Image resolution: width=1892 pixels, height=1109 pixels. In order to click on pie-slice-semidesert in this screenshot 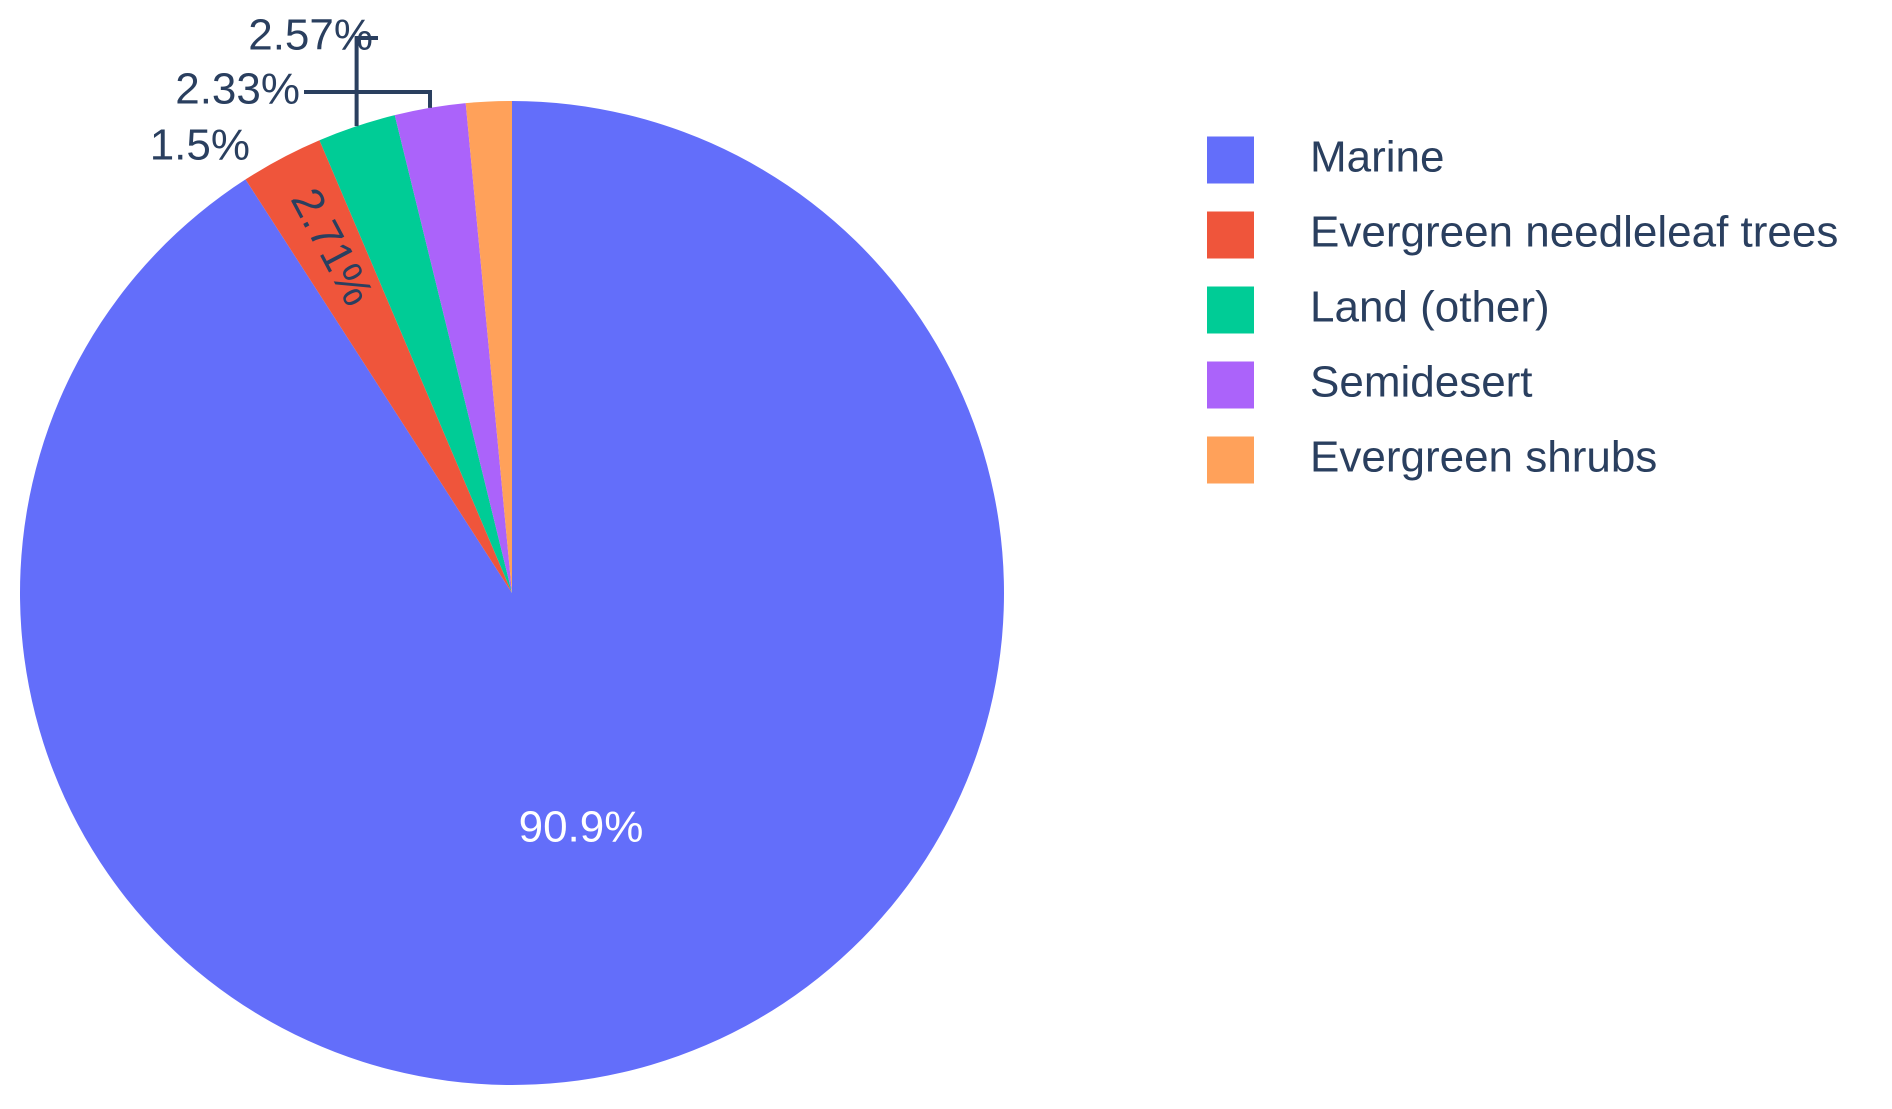, I will do `click(453, 348)`.